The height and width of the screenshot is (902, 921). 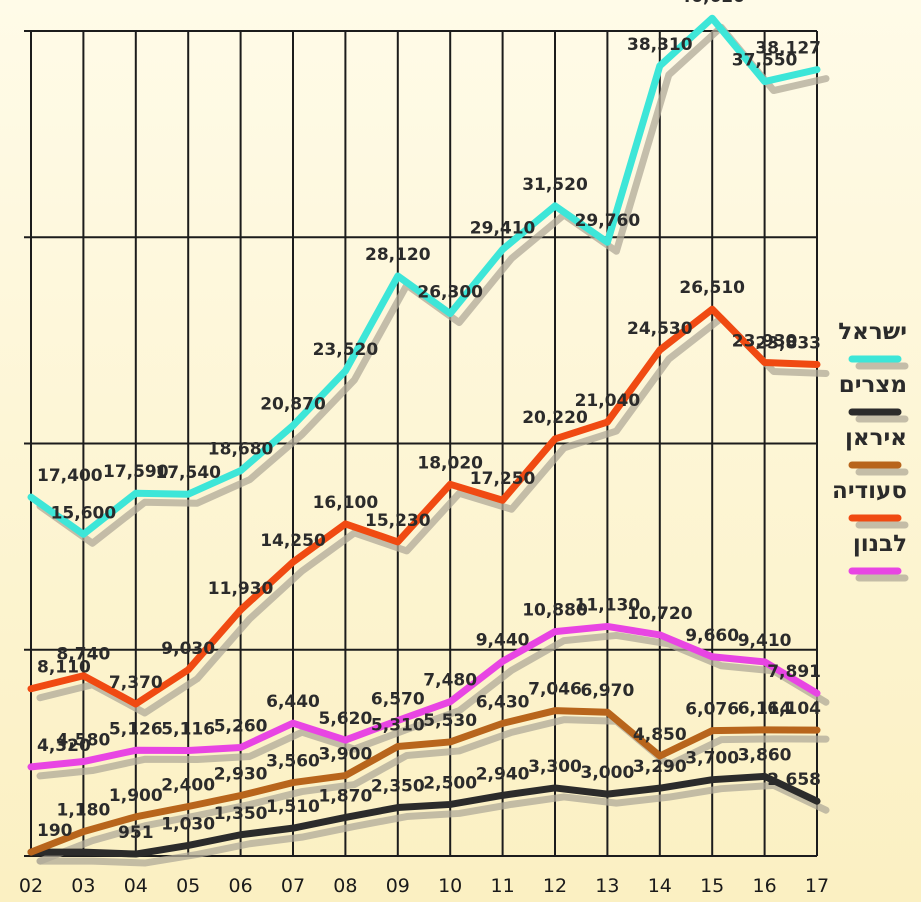 What do you see at coordinates (55, 831) in the screenshot?
I see `data-label: 190` at bounding box center [55, 831].